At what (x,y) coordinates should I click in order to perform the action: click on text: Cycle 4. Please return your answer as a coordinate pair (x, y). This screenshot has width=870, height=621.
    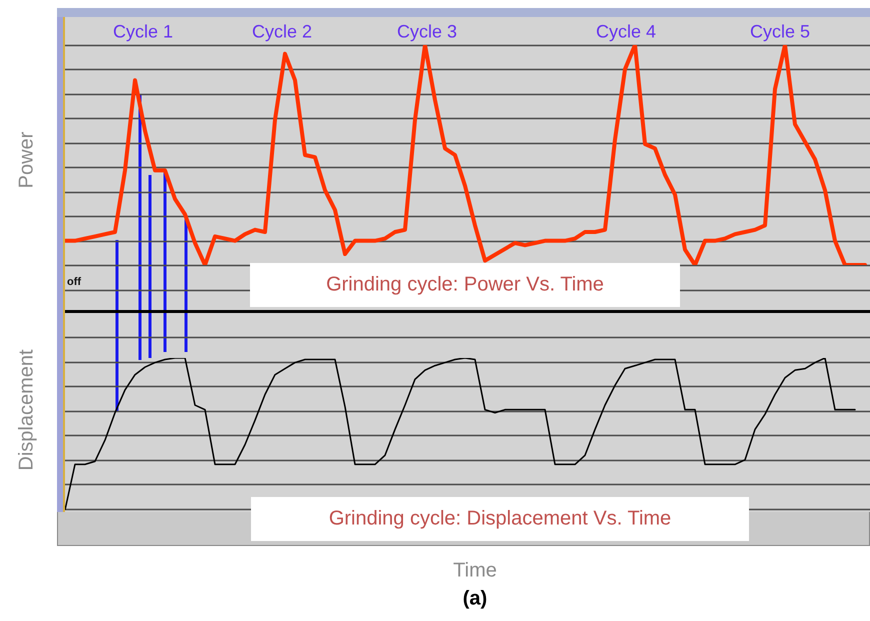
    Looking at the image, I should click on (626, 32).